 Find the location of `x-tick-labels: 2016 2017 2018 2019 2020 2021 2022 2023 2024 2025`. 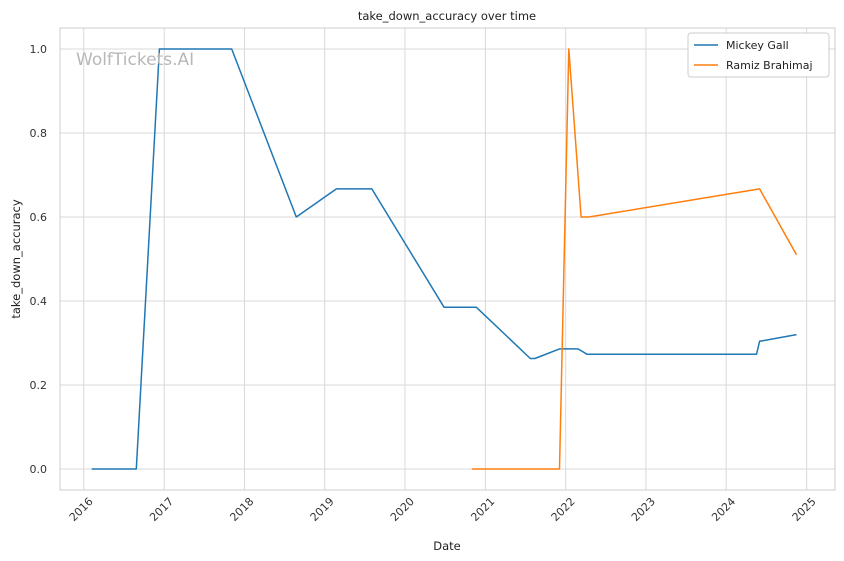

x-tick-labels: 2016 2017 2018 2019 2020 2021 2022 2023 2024 2025 is located at coordinates (443, 509).